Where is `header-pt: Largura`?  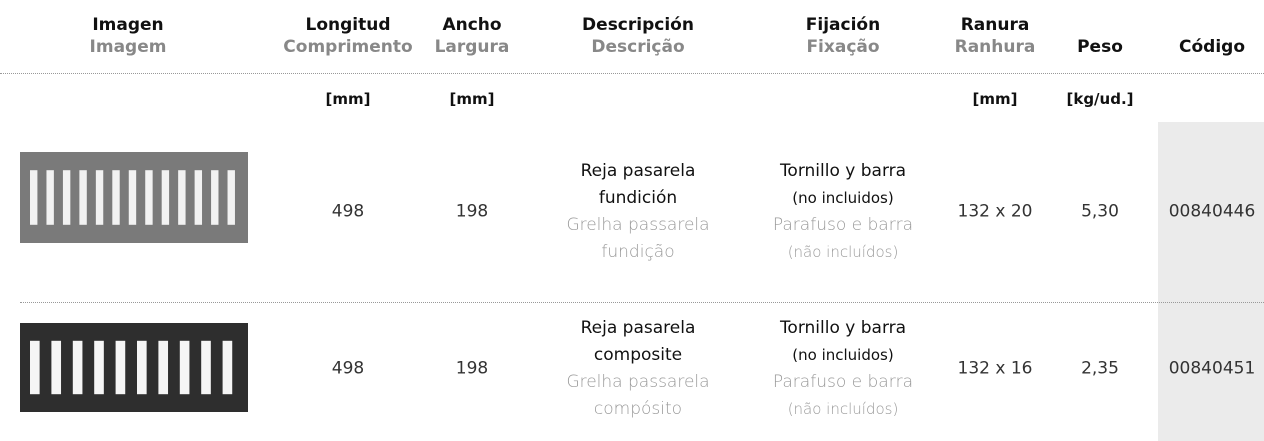 header-pt: Largura is located at coordinates (472, 47).